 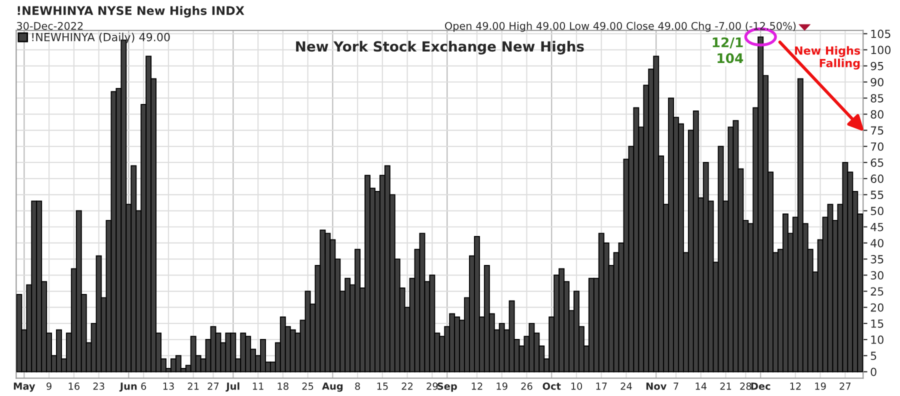 What do you see at coordinates (49, 386) in the screenshot?
I see `x-tick-label: 9` at bounding box center [49, 386].